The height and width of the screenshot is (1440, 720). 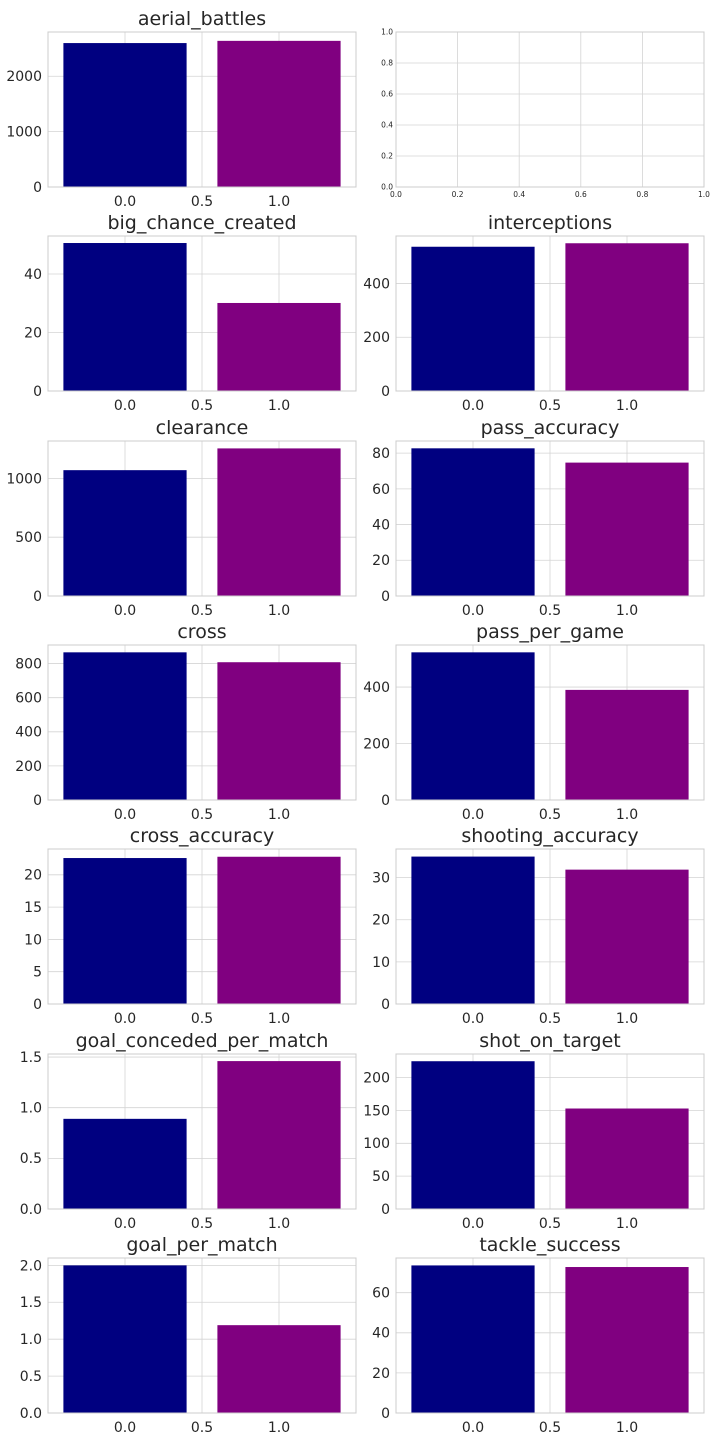 What do you see at coordinates (387, 63) in the screenshot?
I see `y-tick-label: 0.8` at bounding box center [387, 63].